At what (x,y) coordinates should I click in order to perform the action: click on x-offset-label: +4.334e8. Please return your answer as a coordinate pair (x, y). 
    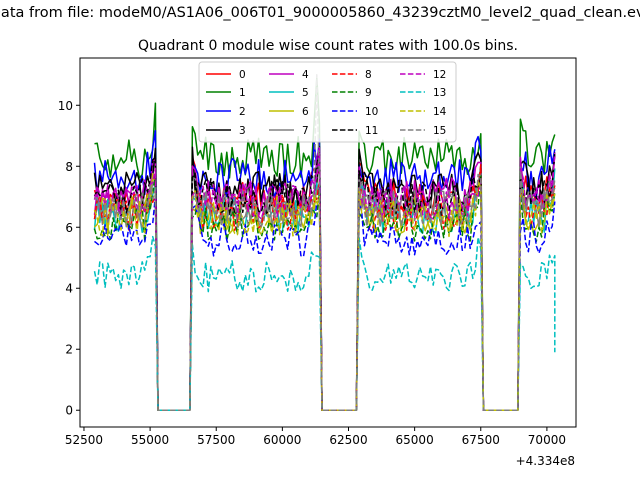
    Looking at the image, I should click on (545, 461).